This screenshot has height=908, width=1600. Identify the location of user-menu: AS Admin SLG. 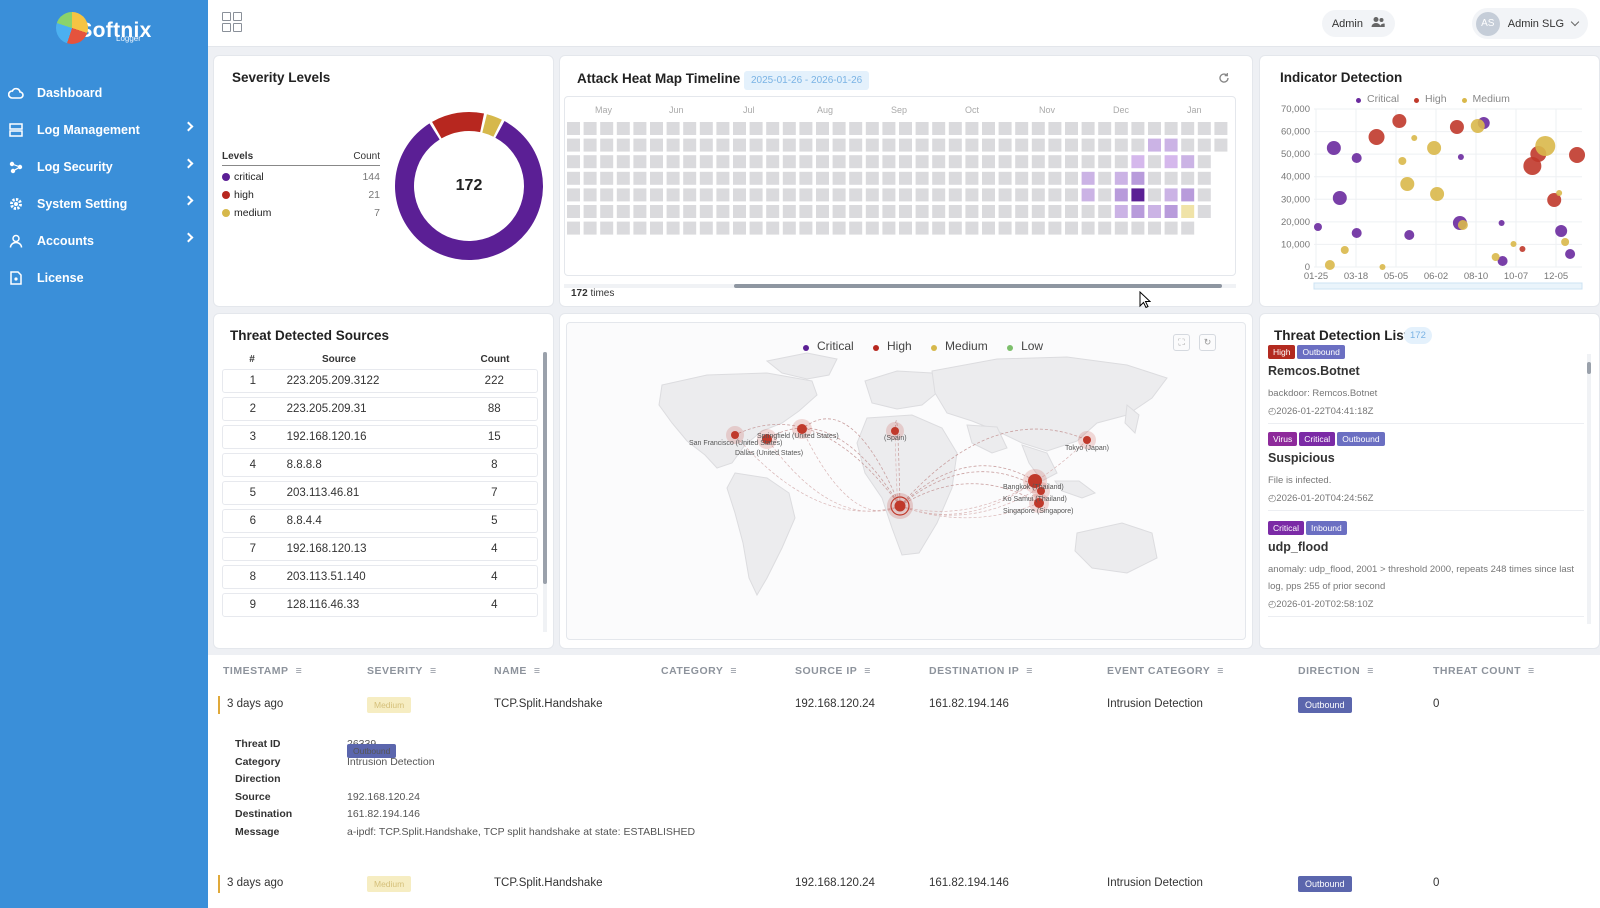
(1529, 23).